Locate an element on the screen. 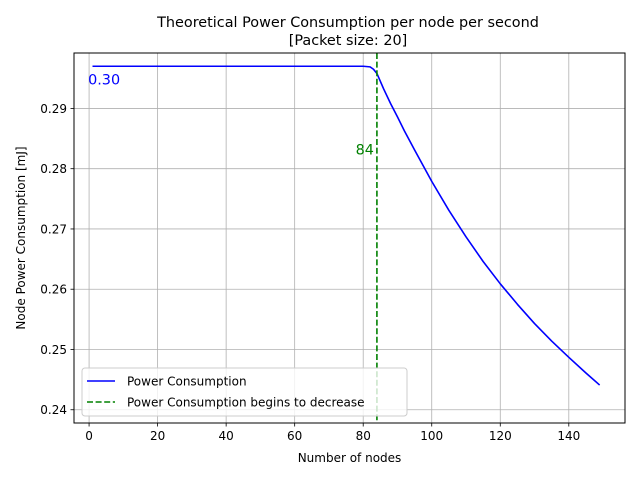 The image size is (640, 484). annotation-label: 0.30 is located at coordinates (104, 81).